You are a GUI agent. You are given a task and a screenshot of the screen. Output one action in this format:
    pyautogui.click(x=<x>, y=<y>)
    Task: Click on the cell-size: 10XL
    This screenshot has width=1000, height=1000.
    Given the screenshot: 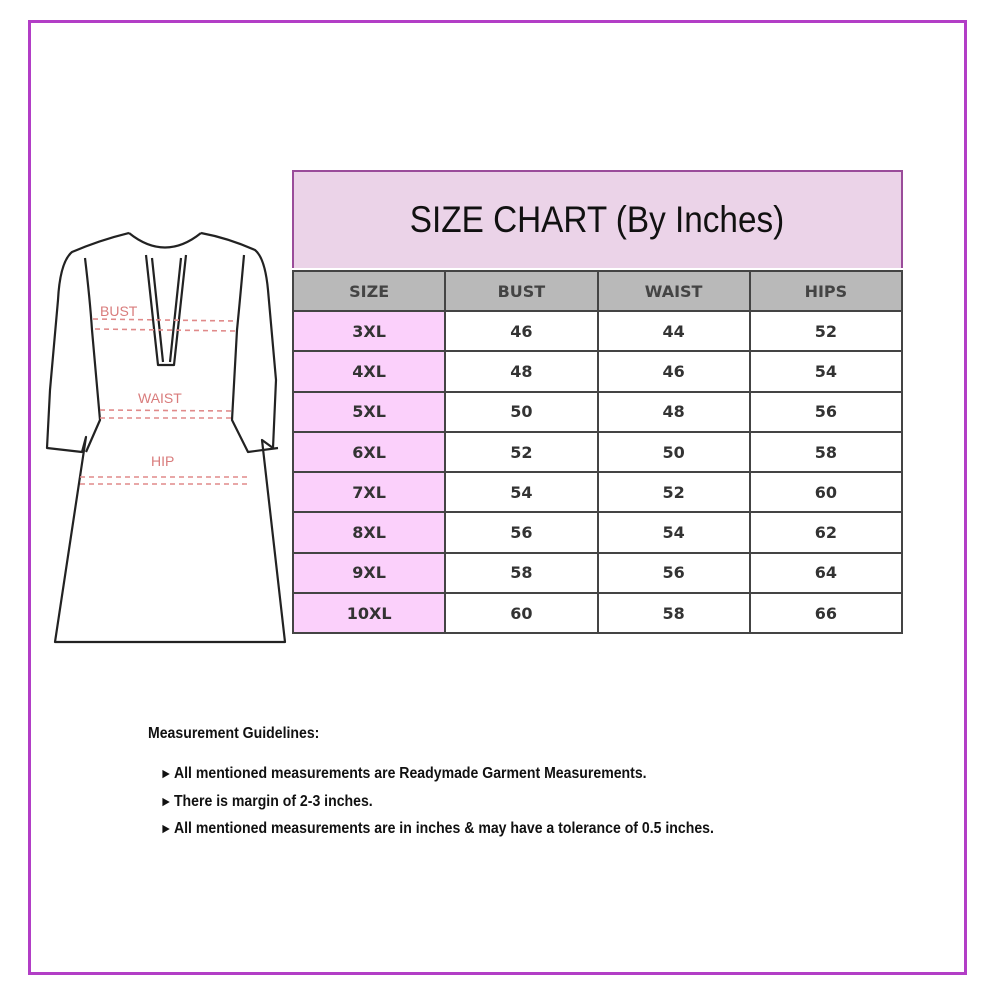 What is the action you would take?
    pyautogui.click(x=369, y=613)
    